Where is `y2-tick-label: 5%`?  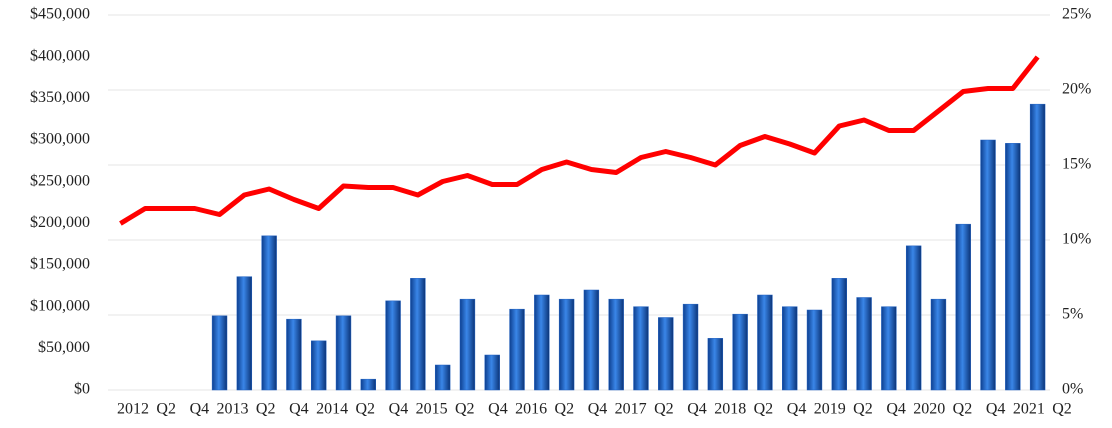 y2-tick-label: 5% is located at coordinates (1072, 314).